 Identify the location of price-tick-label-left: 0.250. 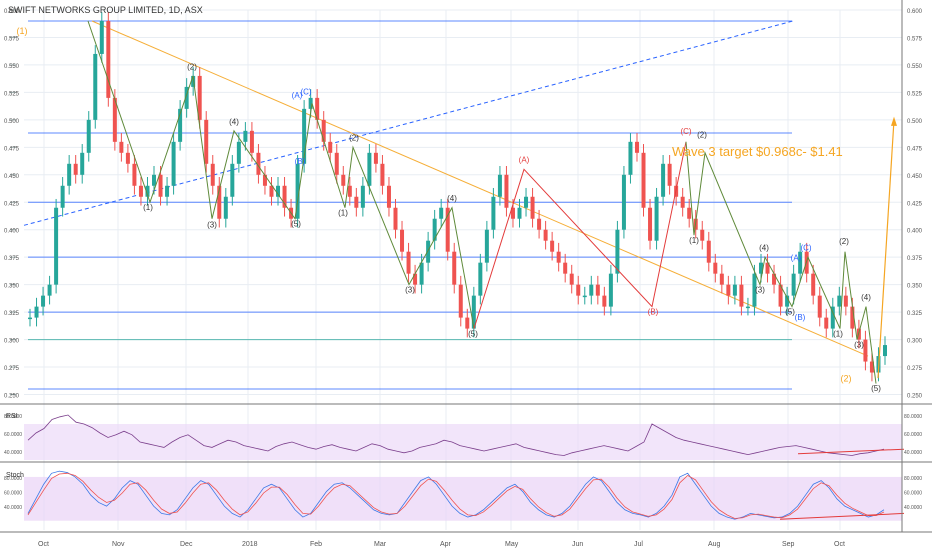
(12, 397).